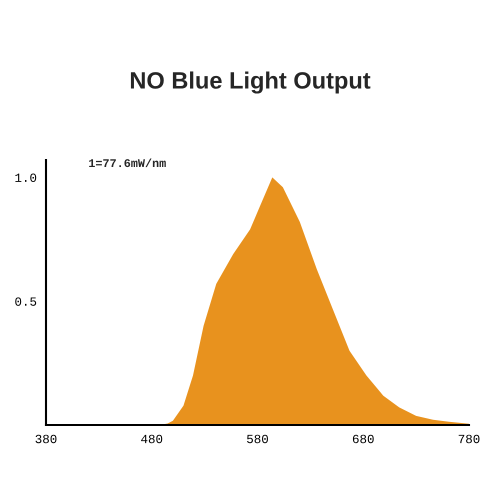 Image resolution: width=500 pixels, height=500 pixels. What do you see at coordinates (469, 439) in the screenshot?
I see `x-tick-label: 780` at bounding box center [469, 439].